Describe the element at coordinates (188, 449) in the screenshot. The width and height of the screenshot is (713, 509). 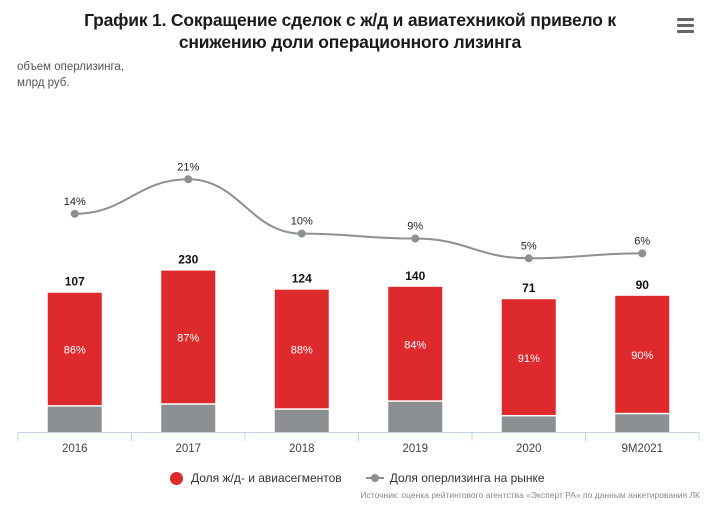
I see `x-tick-label: 2017` at that location.